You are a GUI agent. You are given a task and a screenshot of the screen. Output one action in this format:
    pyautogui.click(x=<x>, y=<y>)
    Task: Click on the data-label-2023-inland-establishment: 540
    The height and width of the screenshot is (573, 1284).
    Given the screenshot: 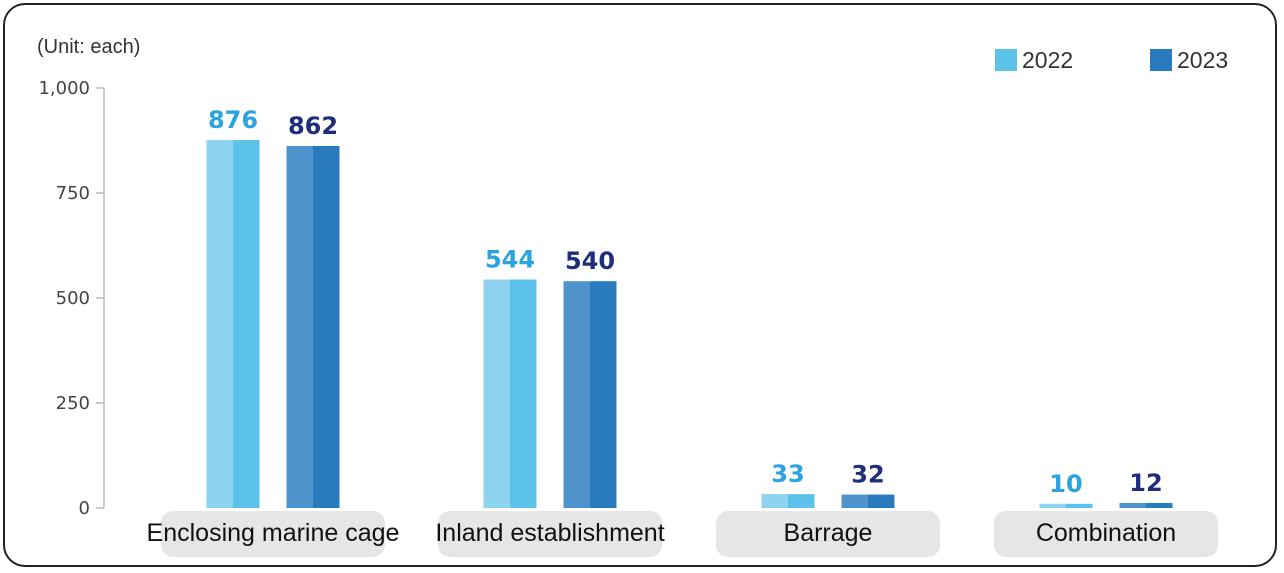 What is the action you would take?
    pyautogui.click(x=590, y=261)
    